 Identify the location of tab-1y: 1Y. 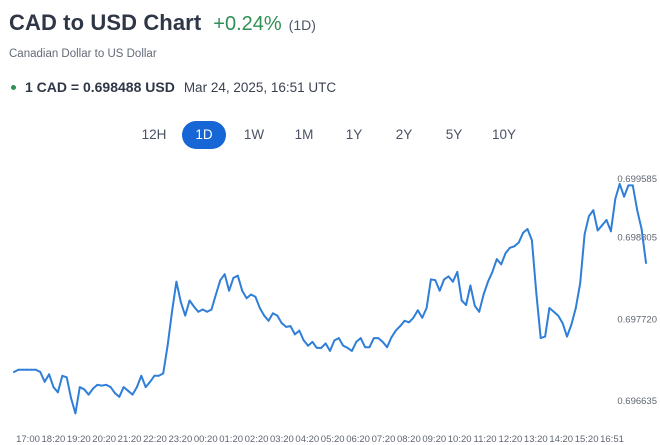
(354, 135).